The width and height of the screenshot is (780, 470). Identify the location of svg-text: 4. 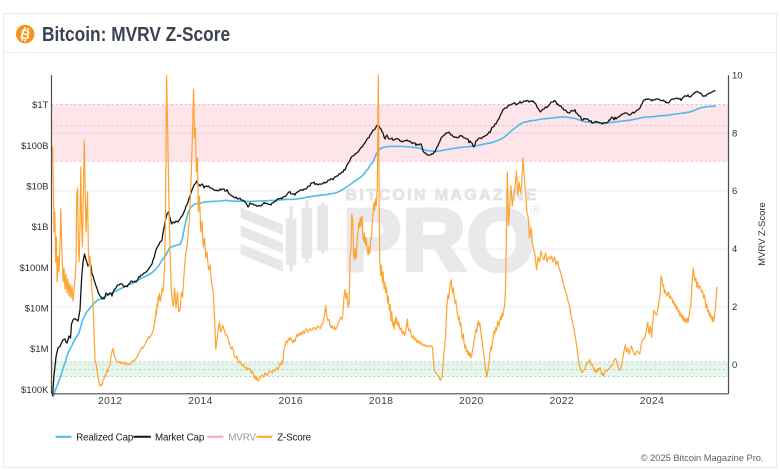
(734, 249).